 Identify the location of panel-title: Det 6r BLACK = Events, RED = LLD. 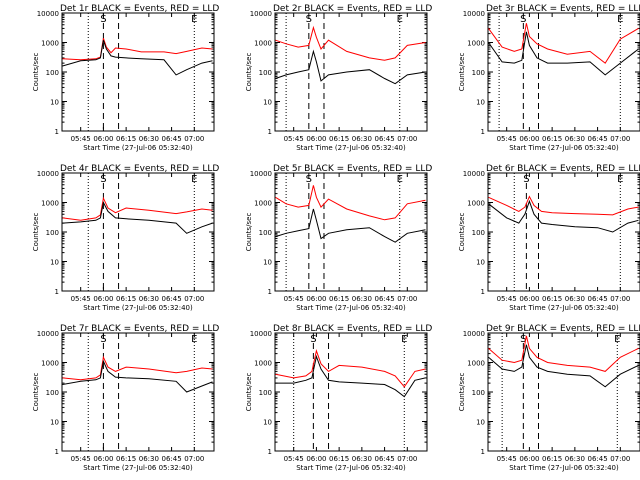
(563, 169).